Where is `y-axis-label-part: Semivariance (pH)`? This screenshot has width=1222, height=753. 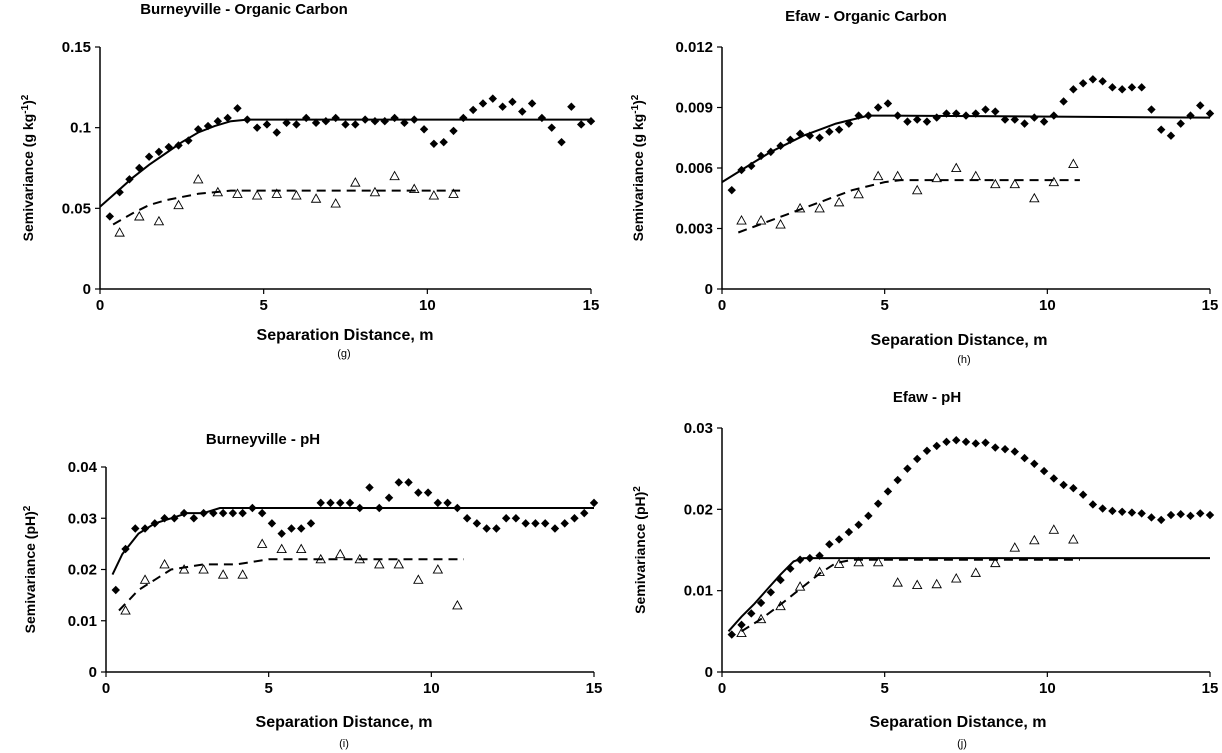
y-axis-label-part: Semivariance (pH) is located at coordinates (640, 553).